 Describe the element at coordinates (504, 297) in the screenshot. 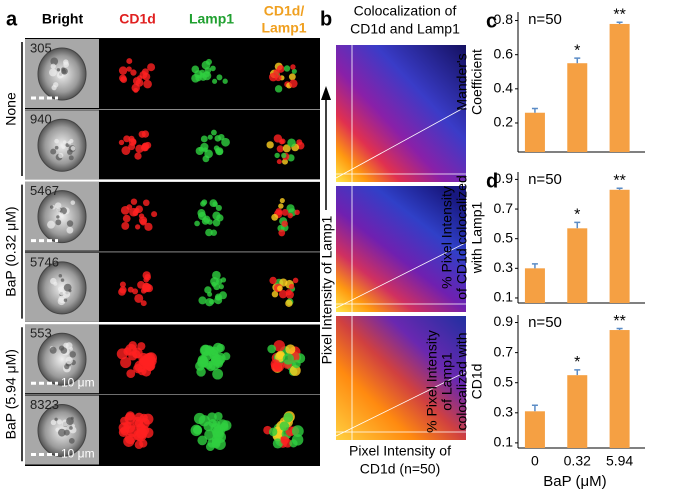

I see `y-tick-label: 0.1` at that location.